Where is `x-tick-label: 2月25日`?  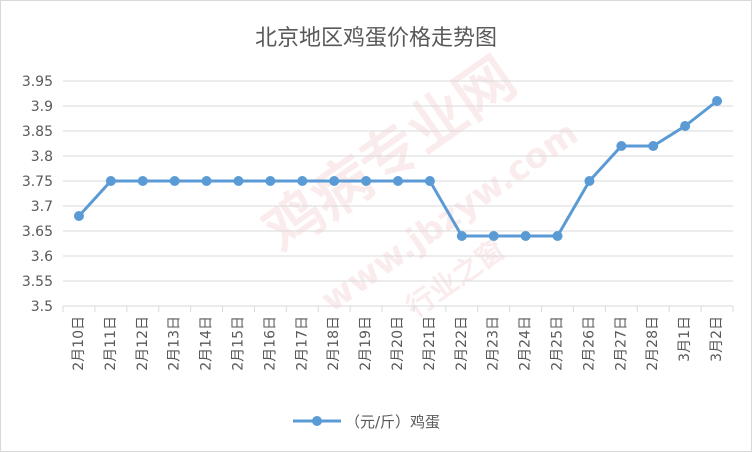
x-tick-label: 2月25日 is located at coordinates (558, 343).